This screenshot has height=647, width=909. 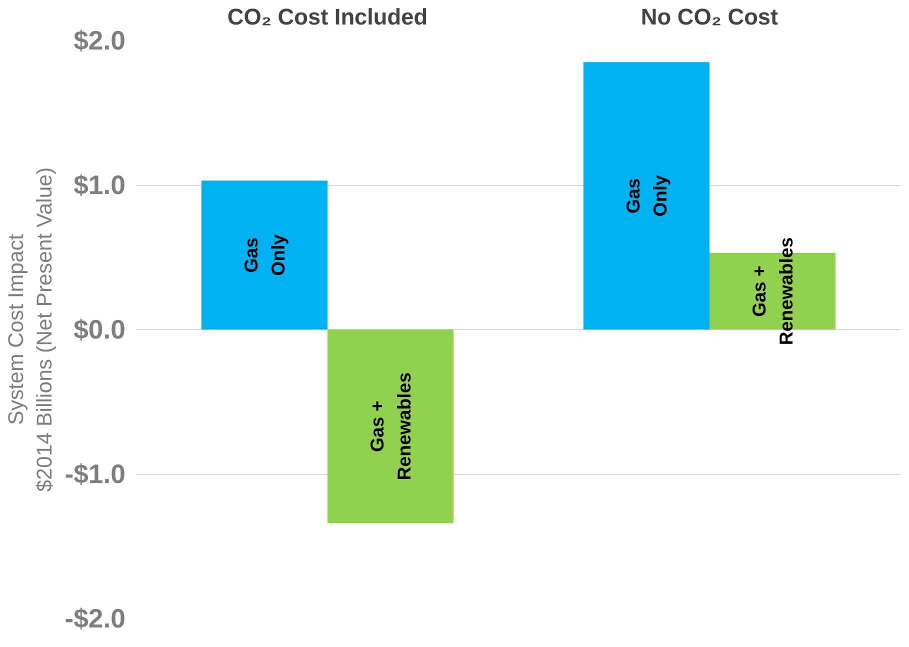 I want to click on x-tick-label: CO₂ Cost Included, so click(x=327, y=17).